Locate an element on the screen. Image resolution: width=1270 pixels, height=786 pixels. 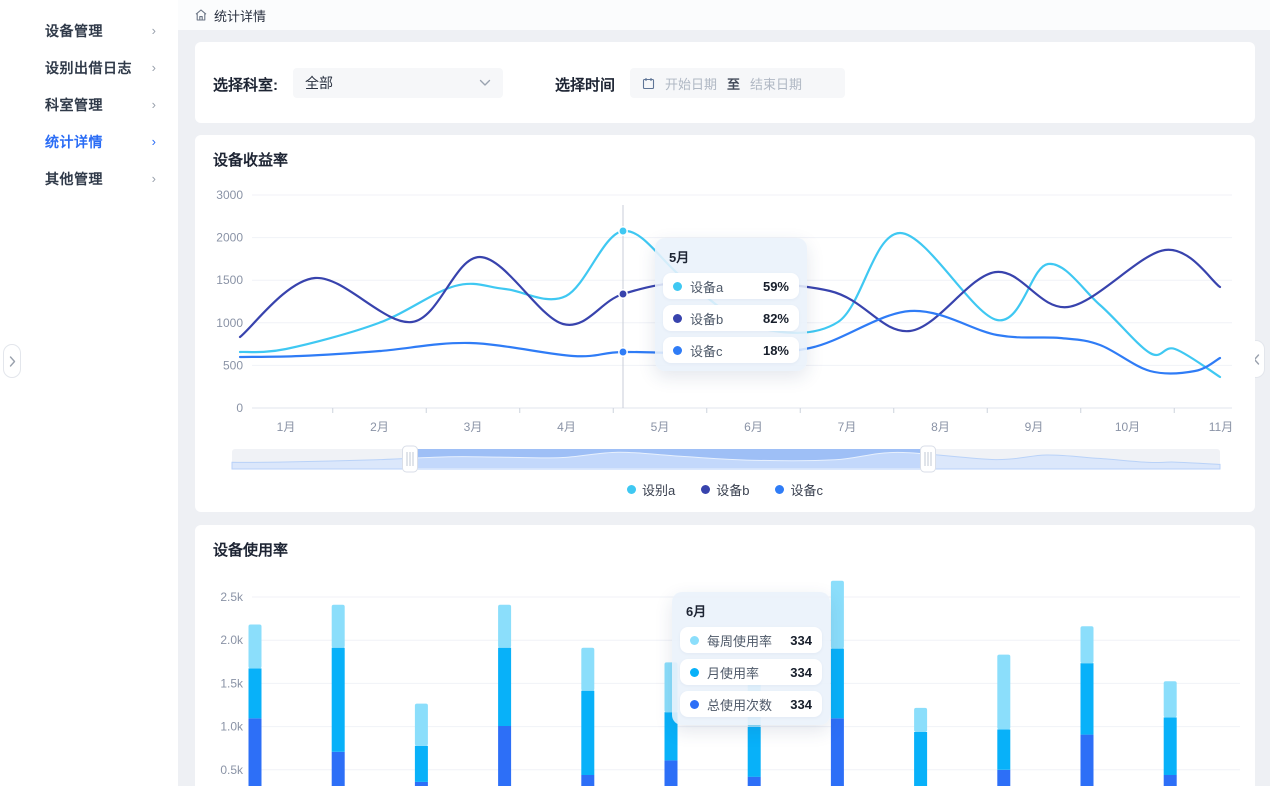
y-axis-tick-label: 0 is located at coordinates (239, 408).